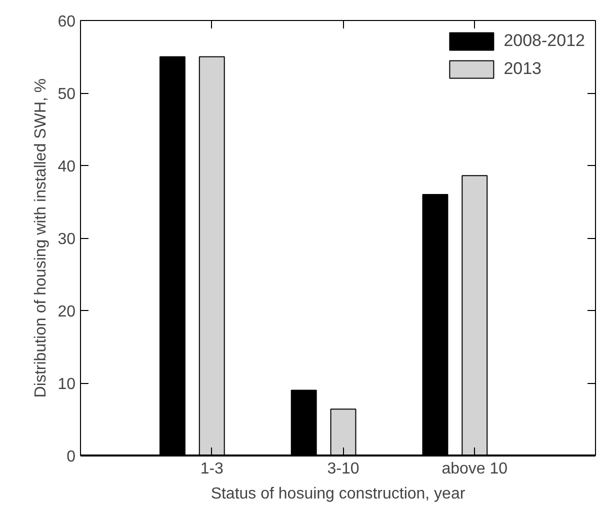  What do you see at coordinates (67, 167) in the screenshot?
I see `y-tick-label: 40` at bounding box center [67, 167].